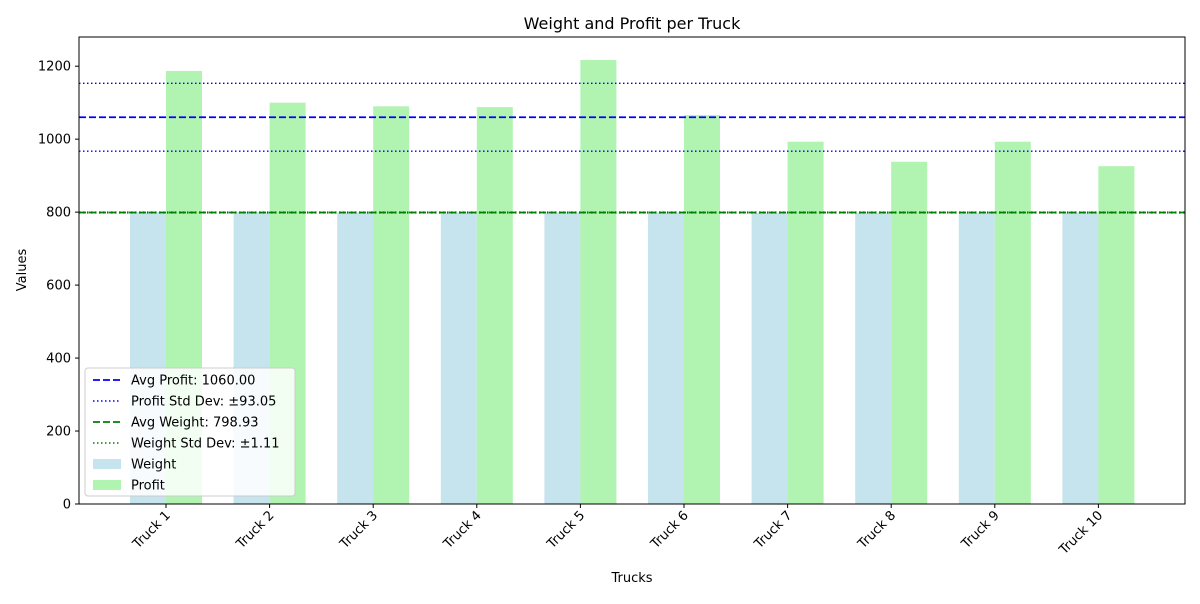  What do you see at coordinates (148, 486) in the screenshot?
I see `legend-label: Profit` at bounding box center [148, 486].